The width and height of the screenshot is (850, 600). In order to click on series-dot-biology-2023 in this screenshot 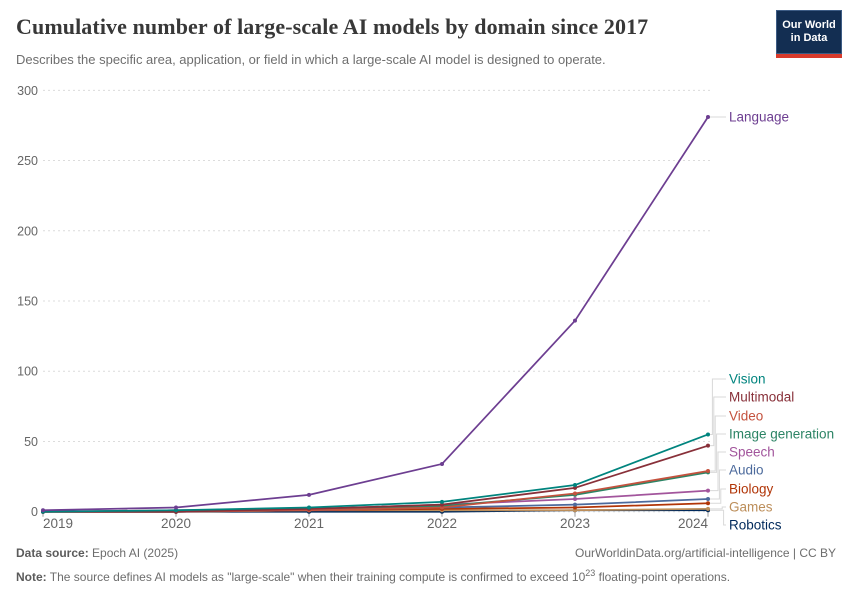, I will do `click(575, 507)`.